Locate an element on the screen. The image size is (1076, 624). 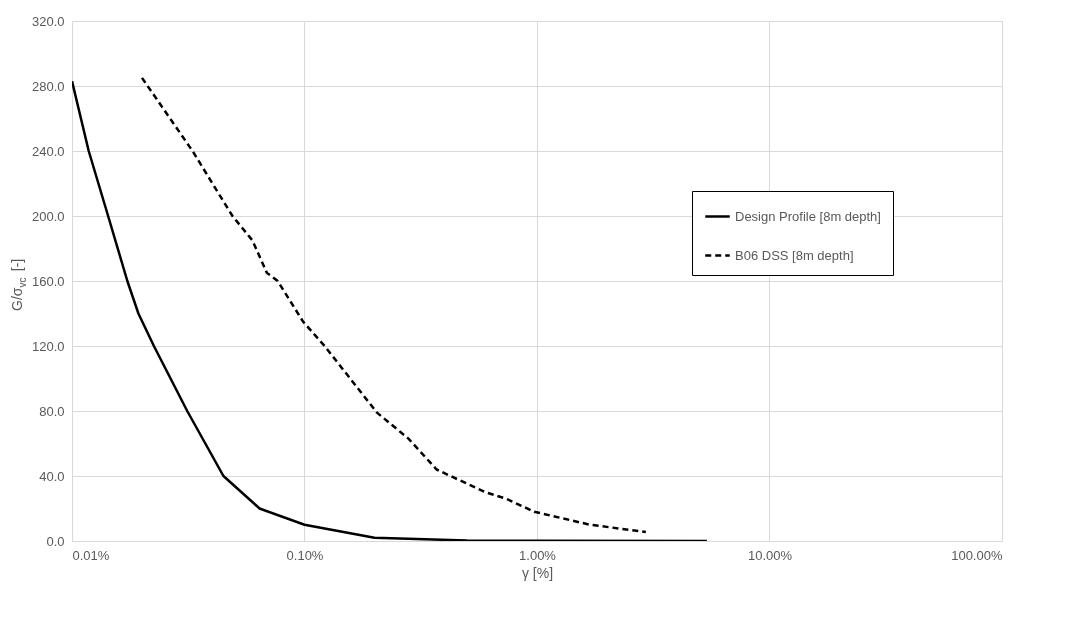
x-tick-label: 100.00% is located at coordinates (977, 555).